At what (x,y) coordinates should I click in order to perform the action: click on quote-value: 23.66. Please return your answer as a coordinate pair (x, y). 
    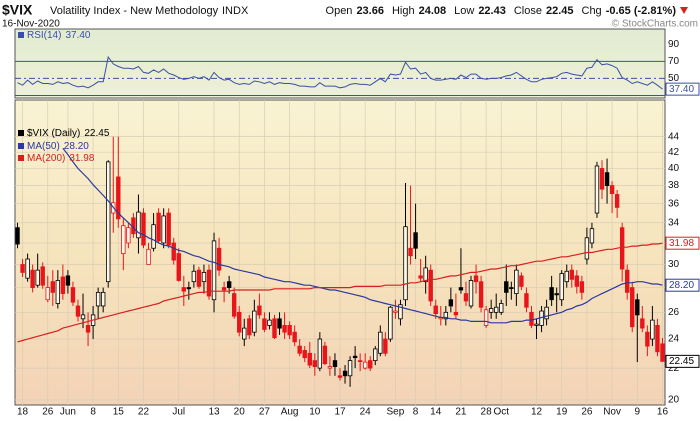
    Looking at the image, I should click on (370, 11).